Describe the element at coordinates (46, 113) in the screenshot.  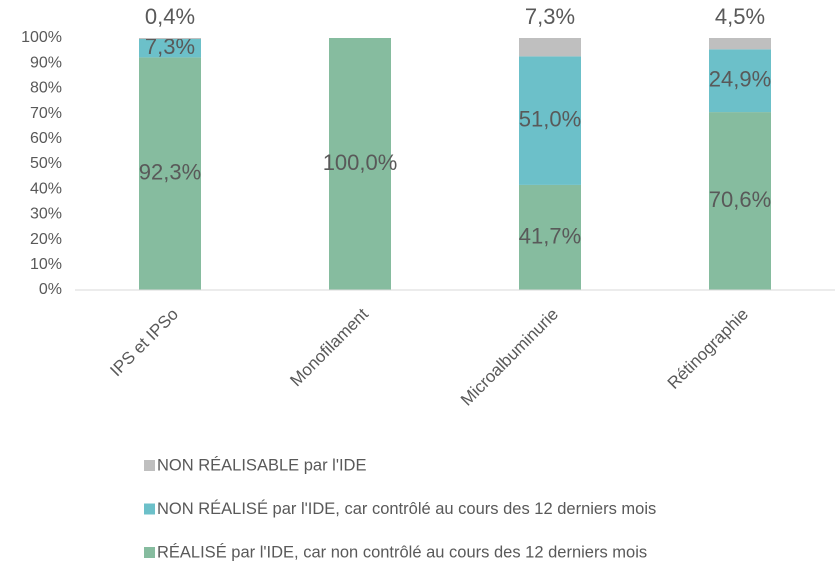
I see `y-tick-label: 70%` at that location.